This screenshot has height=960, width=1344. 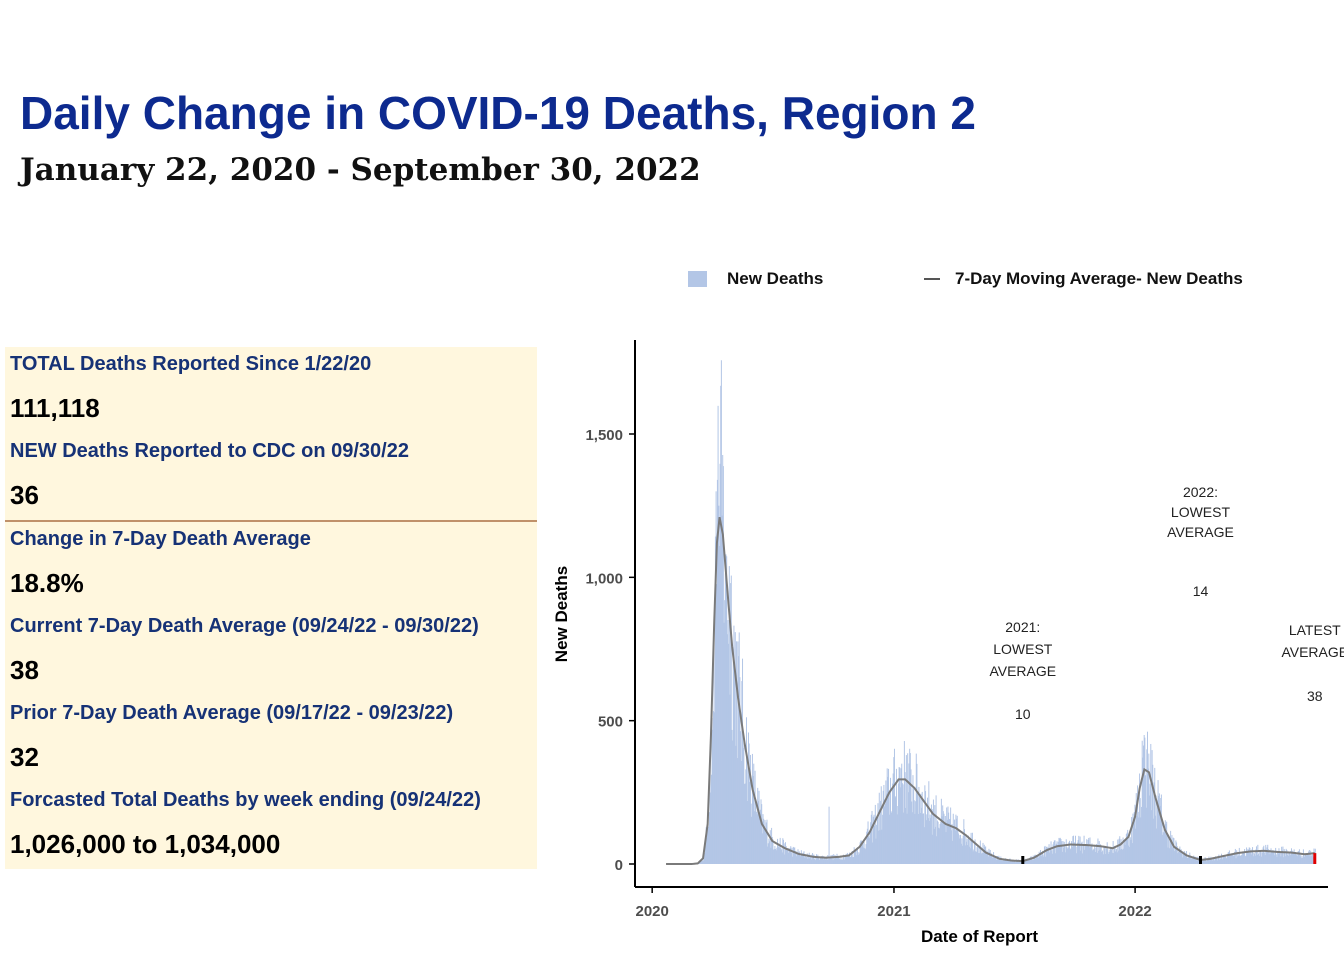 I want to click on legend-label: New Deaths, so click(x=775, y=278).